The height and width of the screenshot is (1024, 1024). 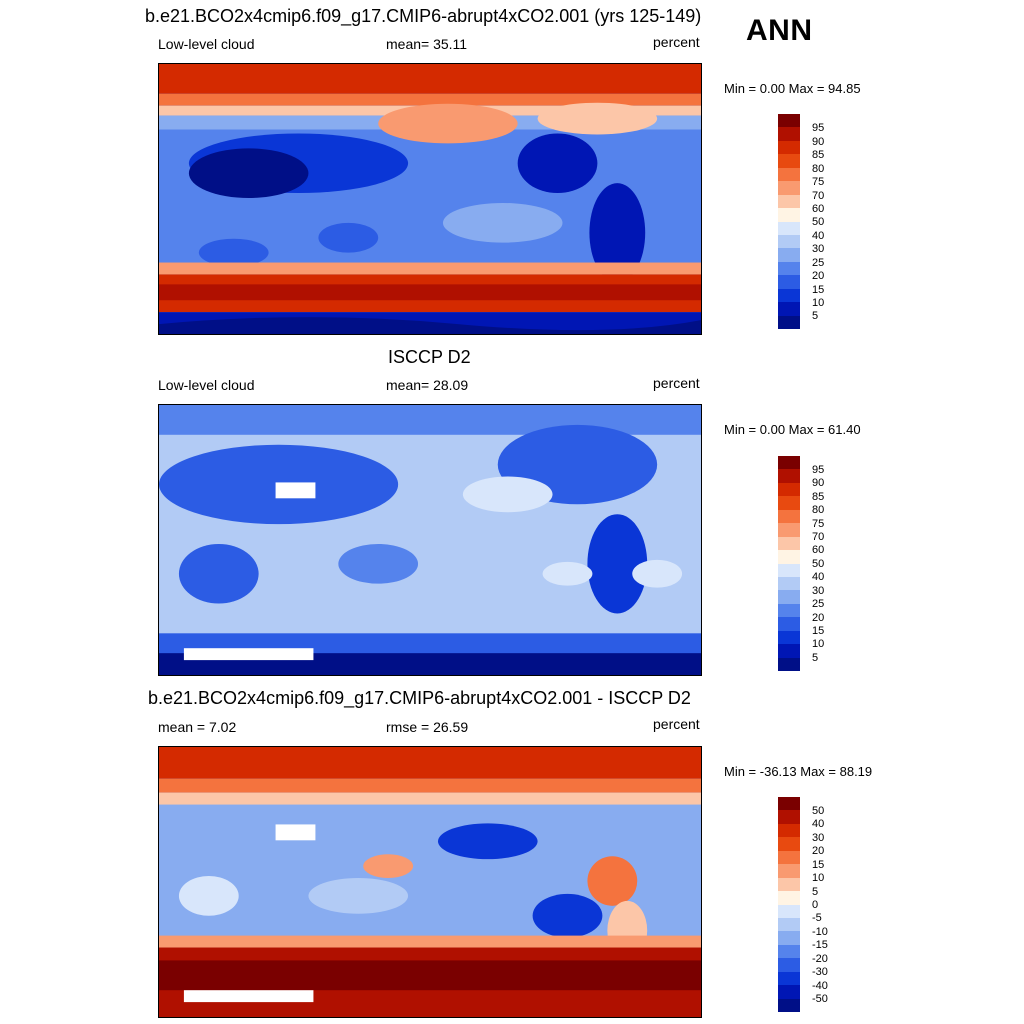 What do you see at coordinates (427, 385) in the screenshot?
I see `panel-2-mean-label: mean= 28.09` at bounding box center [427, 385].